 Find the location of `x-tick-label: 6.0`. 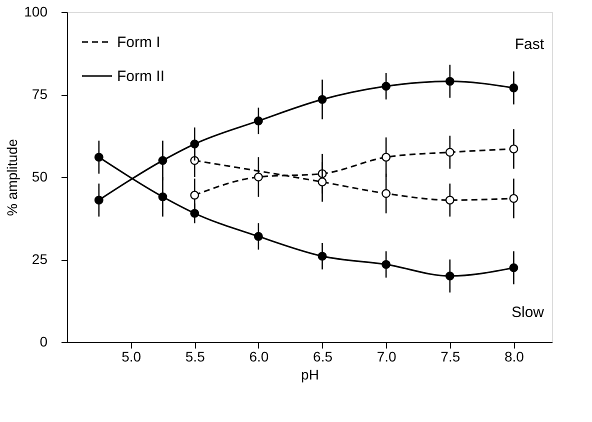

x-tick-label: 6.0 is located at coordinates (259, 356).